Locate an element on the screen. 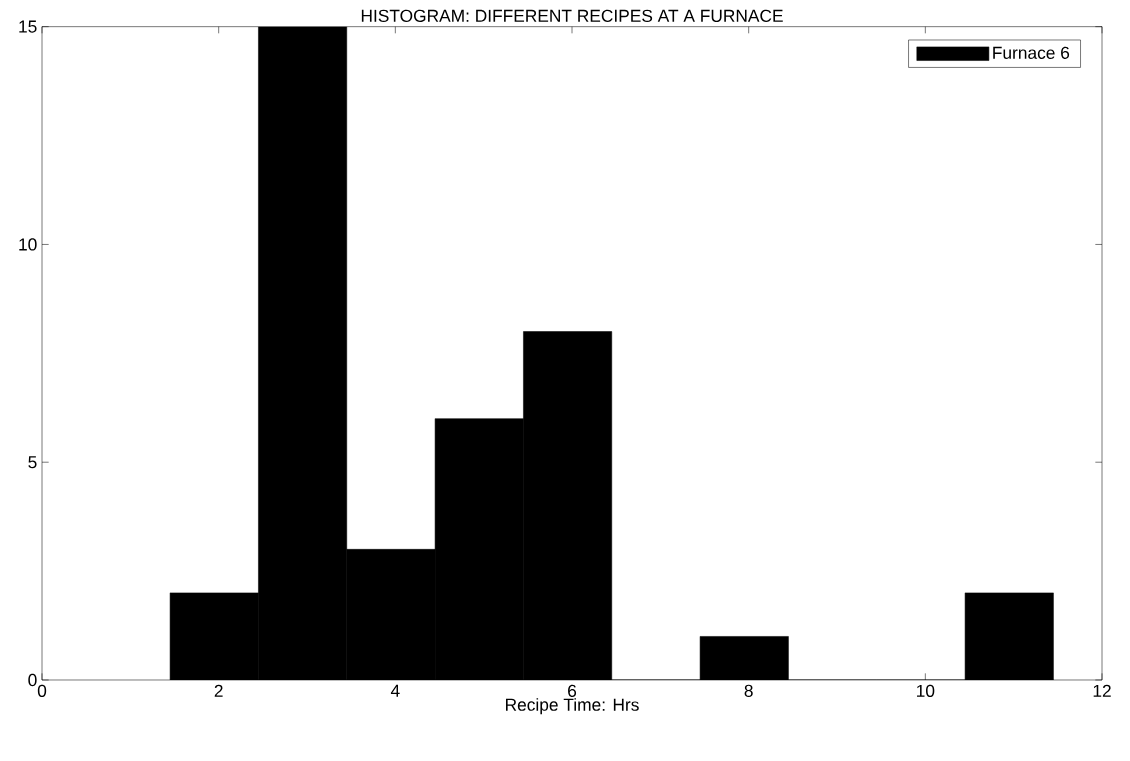 Image resolution: width=1130 pixels, height=761 pixels. y-tick-label: 0 is located at coordinates (32, 679).